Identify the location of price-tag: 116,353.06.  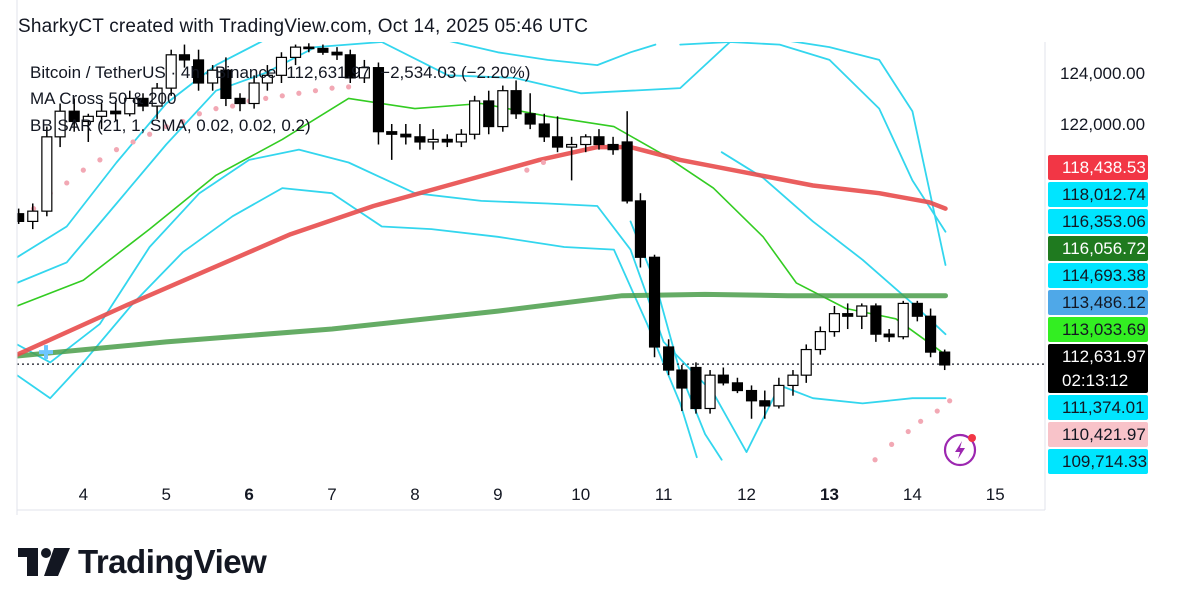
(1098, 221).